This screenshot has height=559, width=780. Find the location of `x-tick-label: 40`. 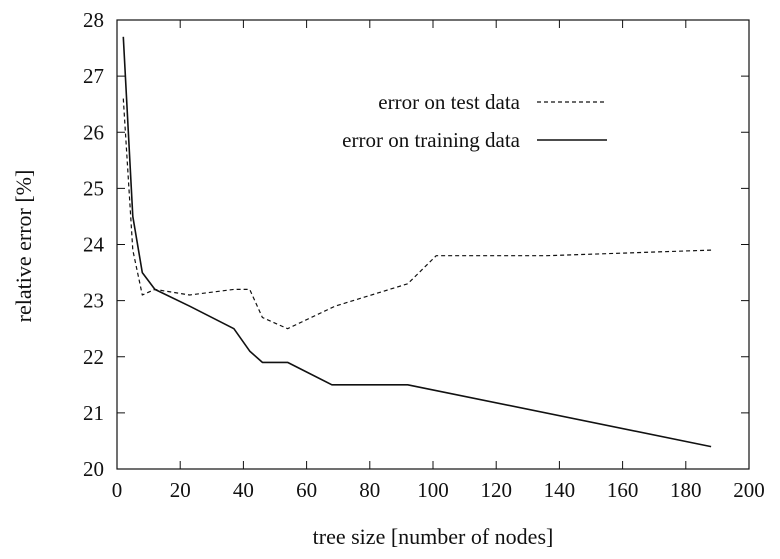

x-tick-label: 40 is located at coordinates (243, 490).